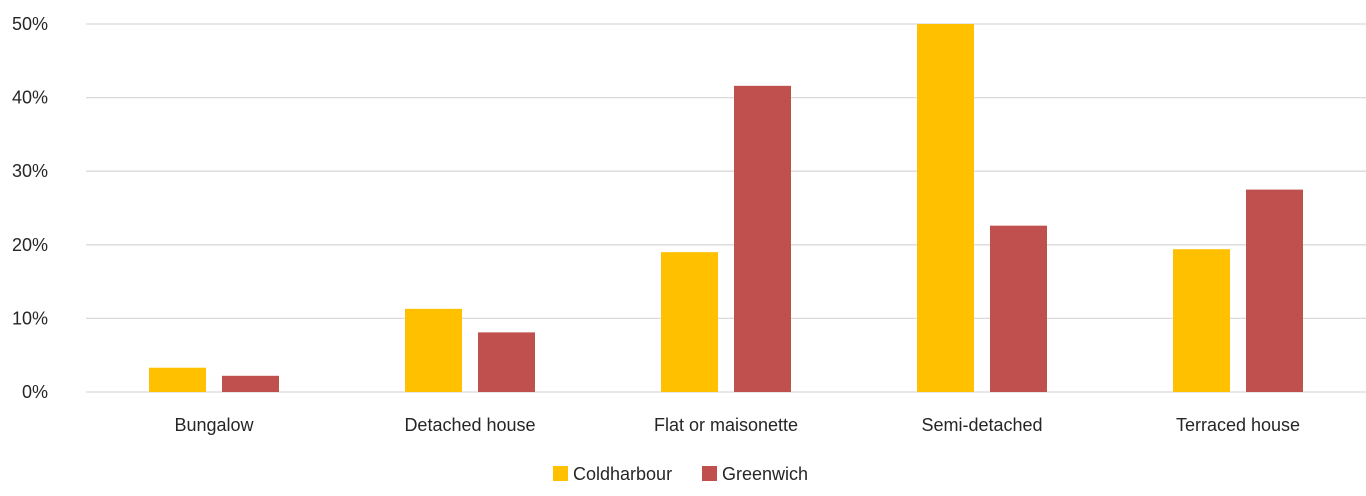 This screenshot has height=496, width=1366. What do you see at coordinates (30, 318) in the screenshot?
I see `y-tick-label: 10%` at bounding box center [30, 318].